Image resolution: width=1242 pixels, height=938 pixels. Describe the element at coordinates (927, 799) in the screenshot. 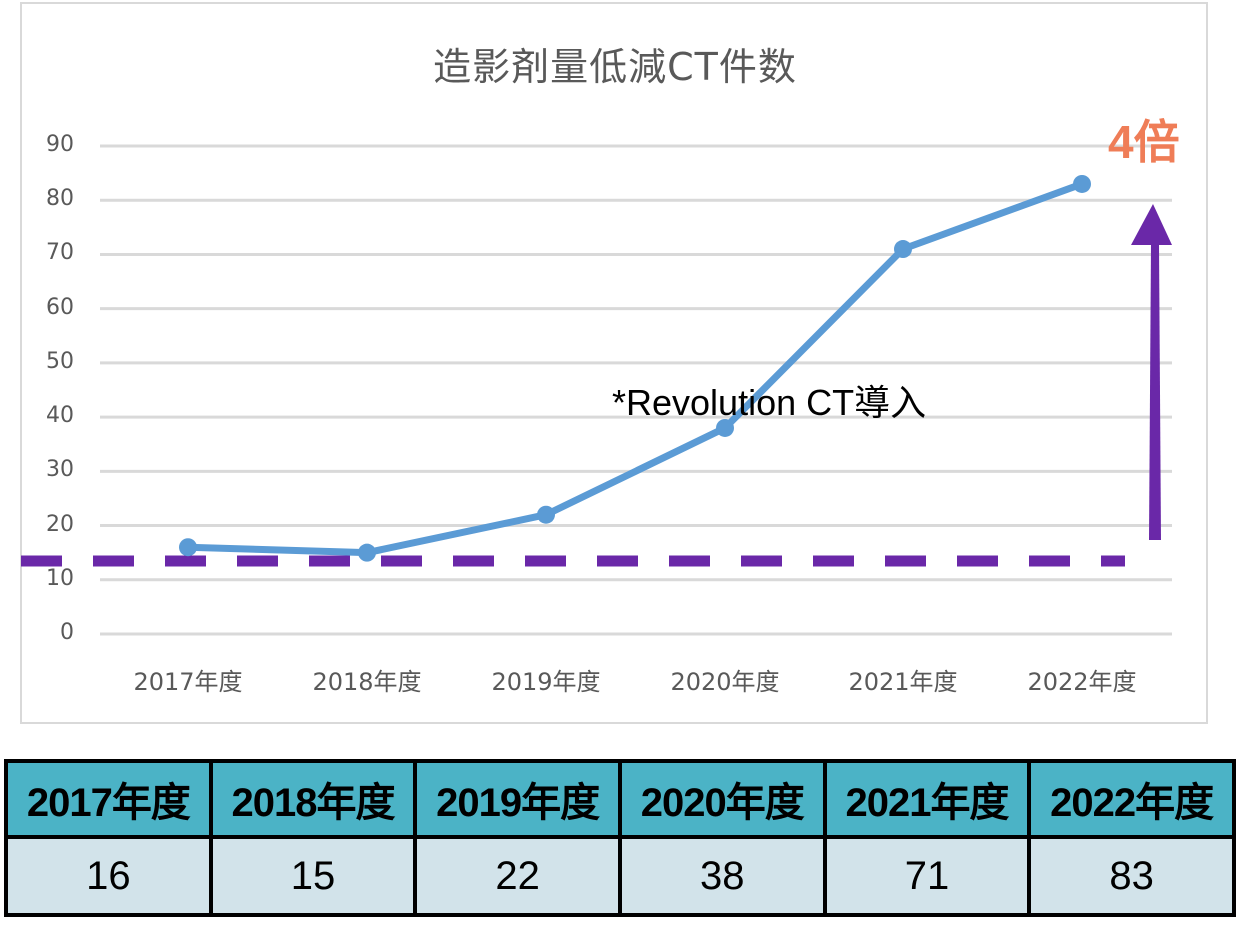

I see `table-header-cell: 2021年度` at that location.